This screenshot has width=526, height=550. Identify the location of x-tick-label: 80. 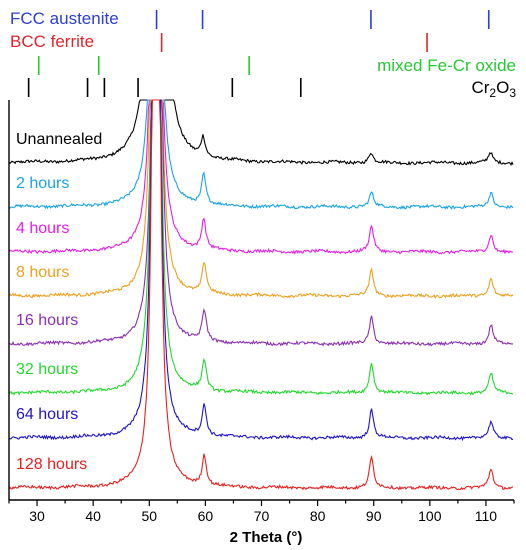
(318, 516).